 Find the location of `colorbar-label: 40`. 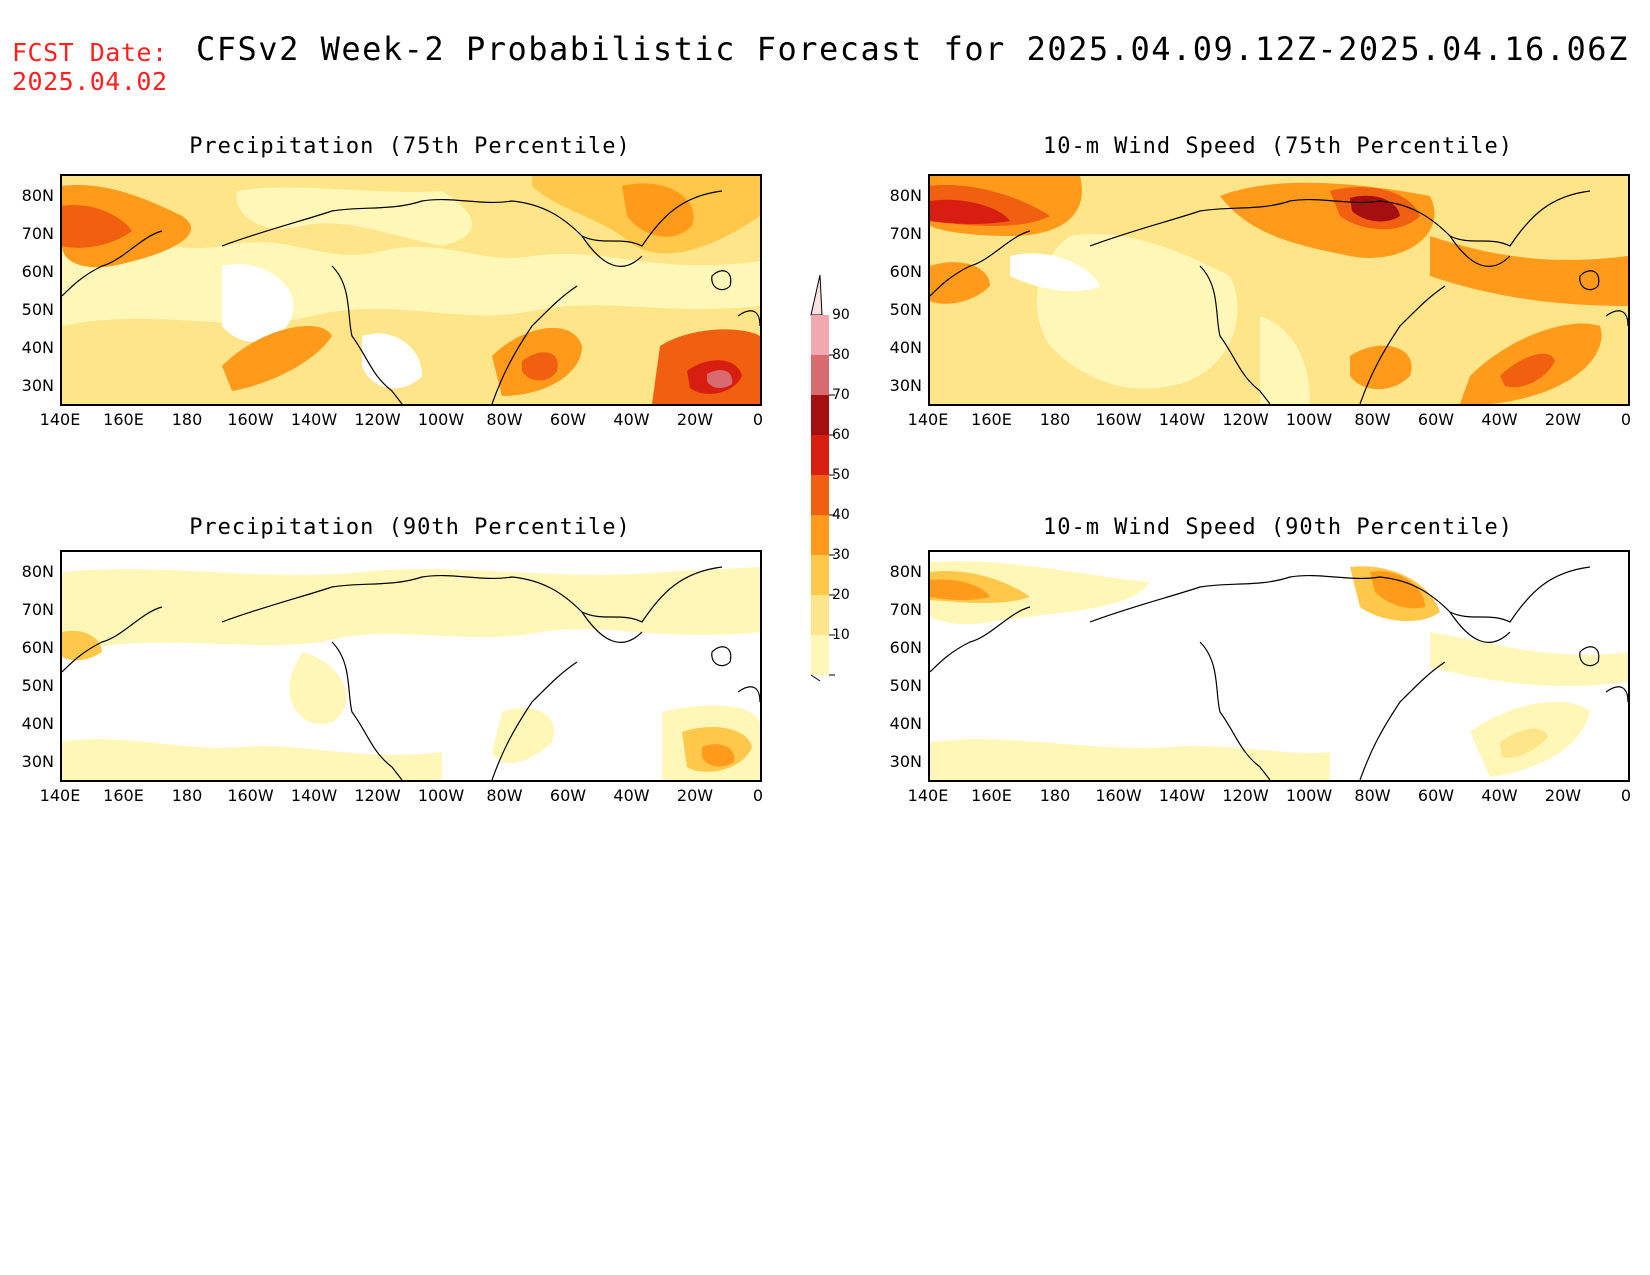

colorbar-label: 40 is located at coordinates (841, 515).